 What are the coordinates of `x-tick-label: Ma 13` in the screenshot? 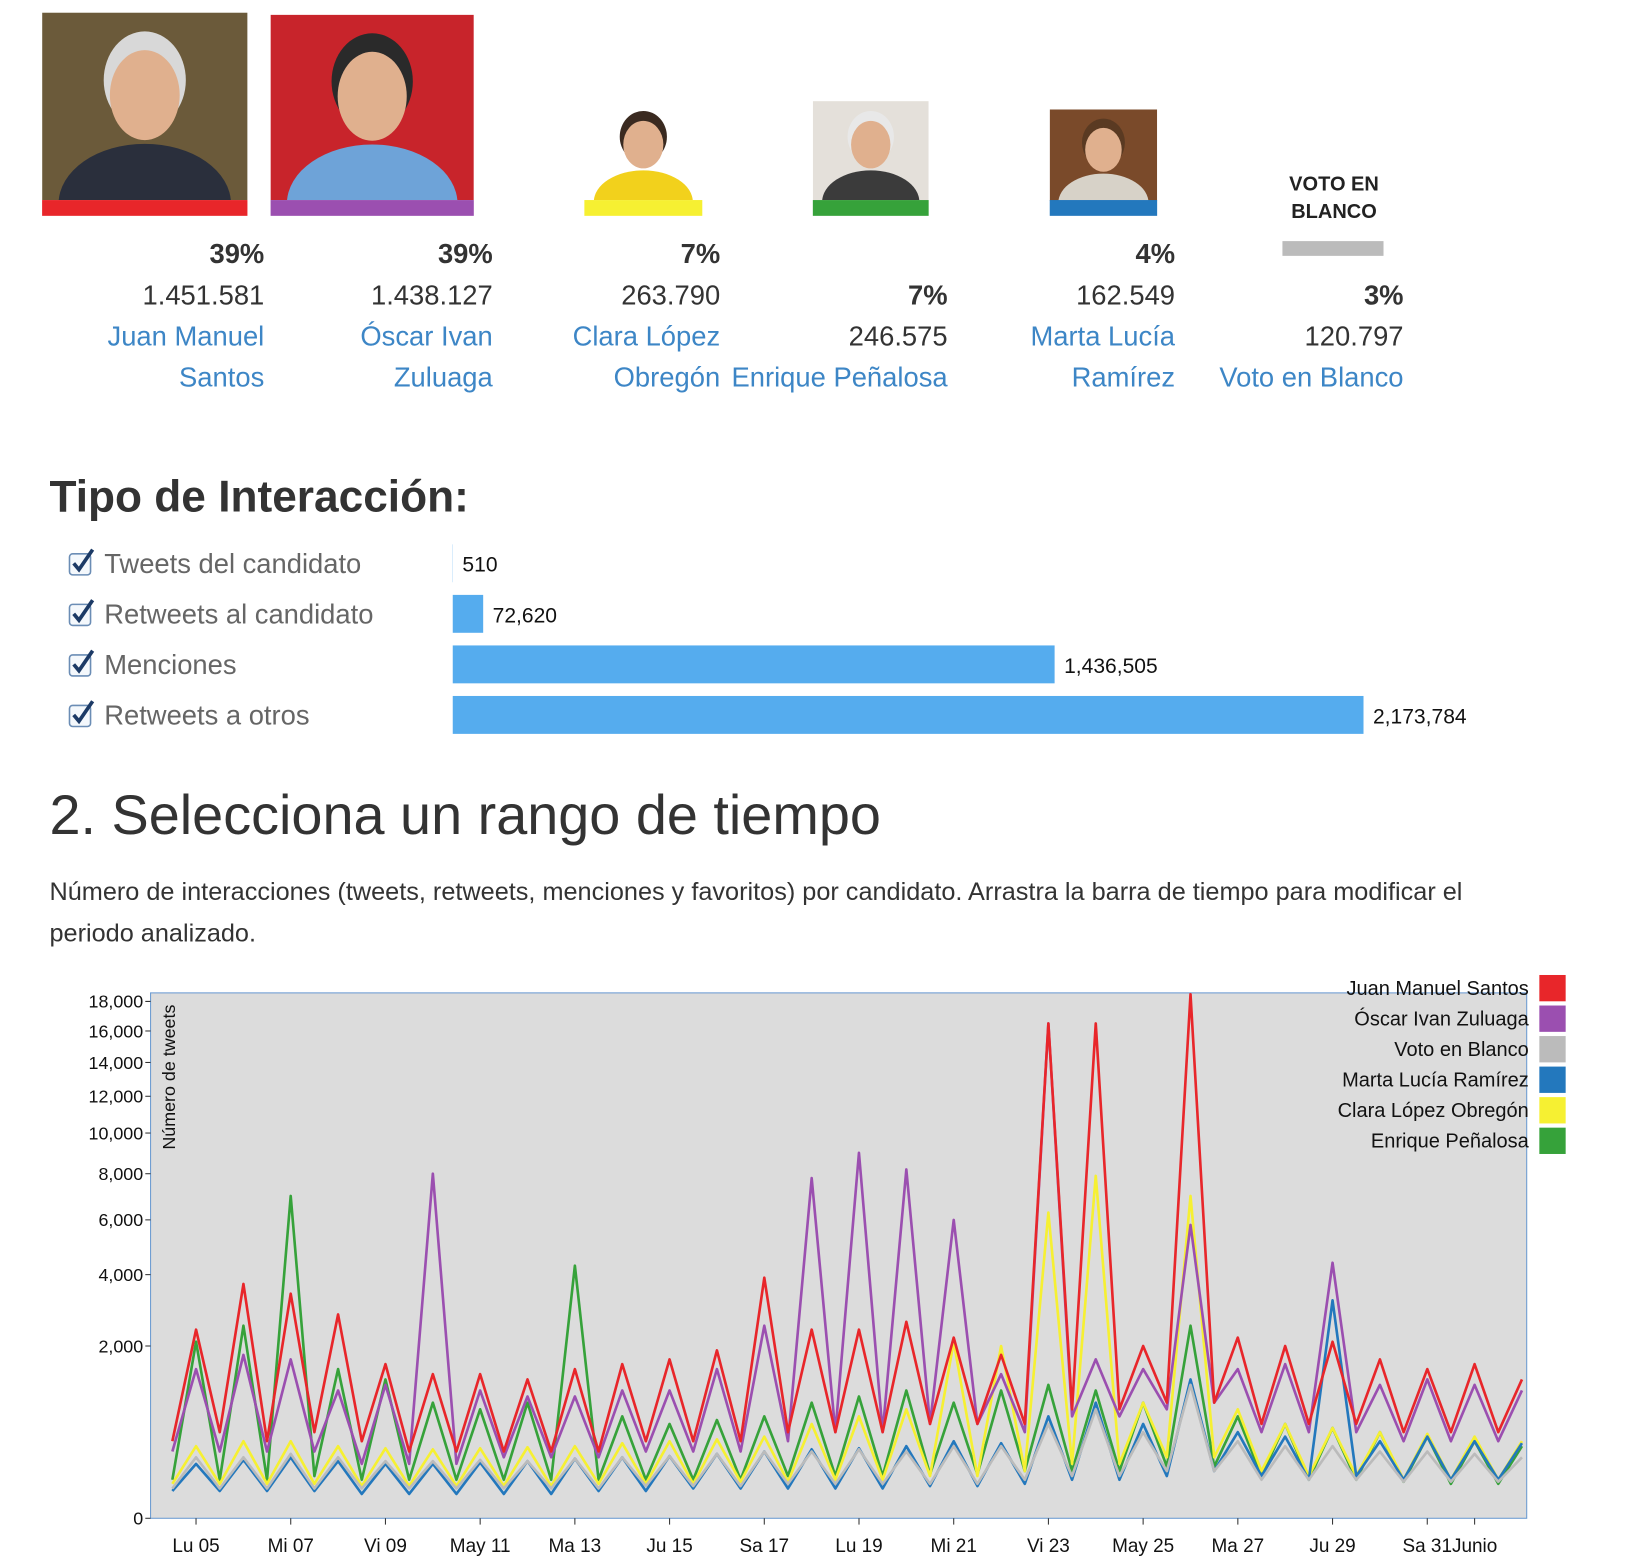 It's located at (575, 1546).